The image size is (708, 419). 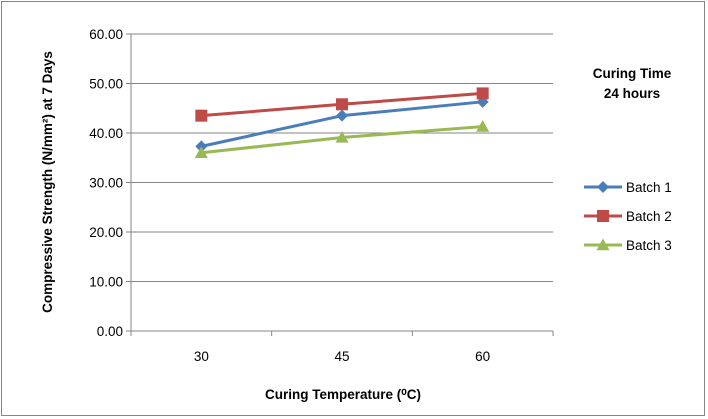 I want to click on annotation-line-2: 24 hours, so click(x=632, y=93).